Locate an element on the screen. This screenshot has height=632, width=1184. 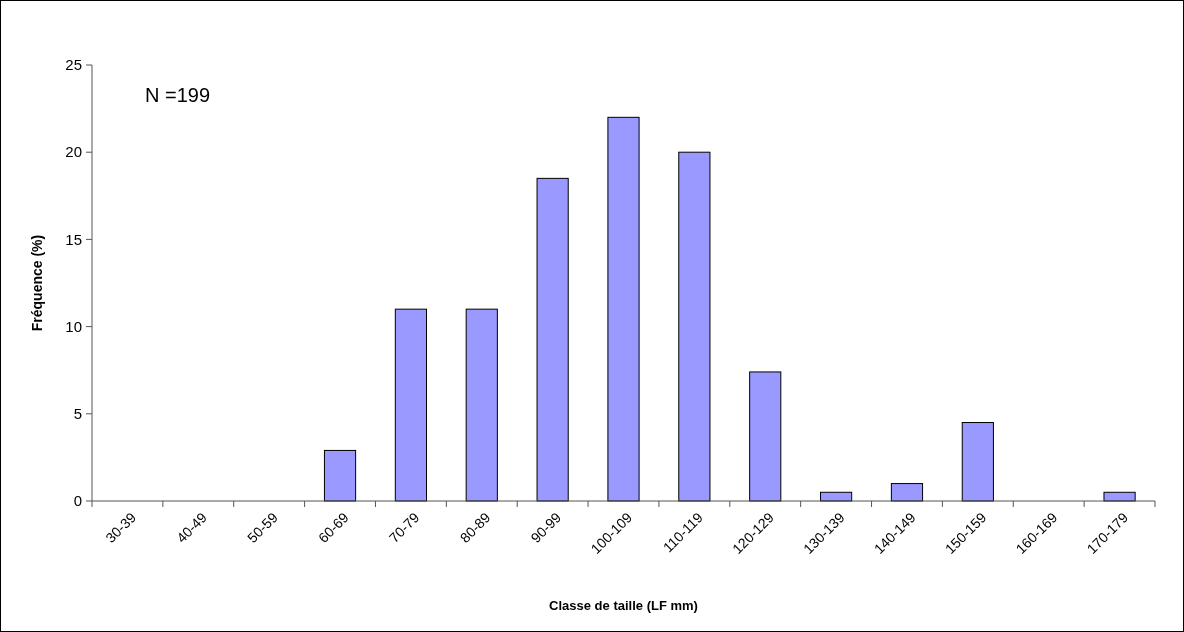
annotation: N =199 is located at coordinates (178, 95).